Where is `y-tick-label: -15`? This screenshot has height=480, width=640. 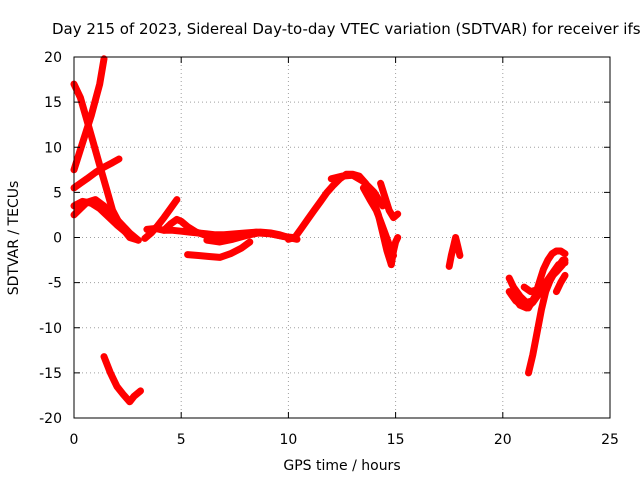 y-tick-label: -15 is located at coordinates (50, 374).